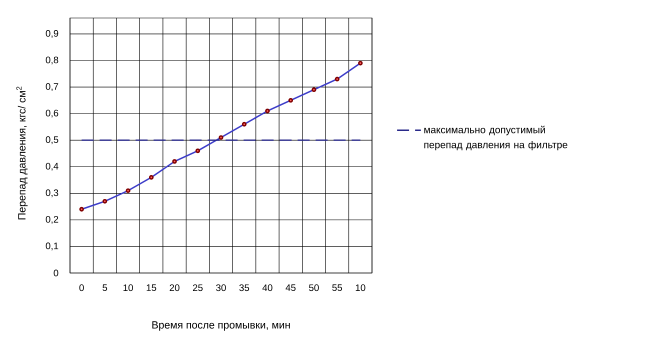  I want to click on y-tick-label: 0,5, so click(52, 140).